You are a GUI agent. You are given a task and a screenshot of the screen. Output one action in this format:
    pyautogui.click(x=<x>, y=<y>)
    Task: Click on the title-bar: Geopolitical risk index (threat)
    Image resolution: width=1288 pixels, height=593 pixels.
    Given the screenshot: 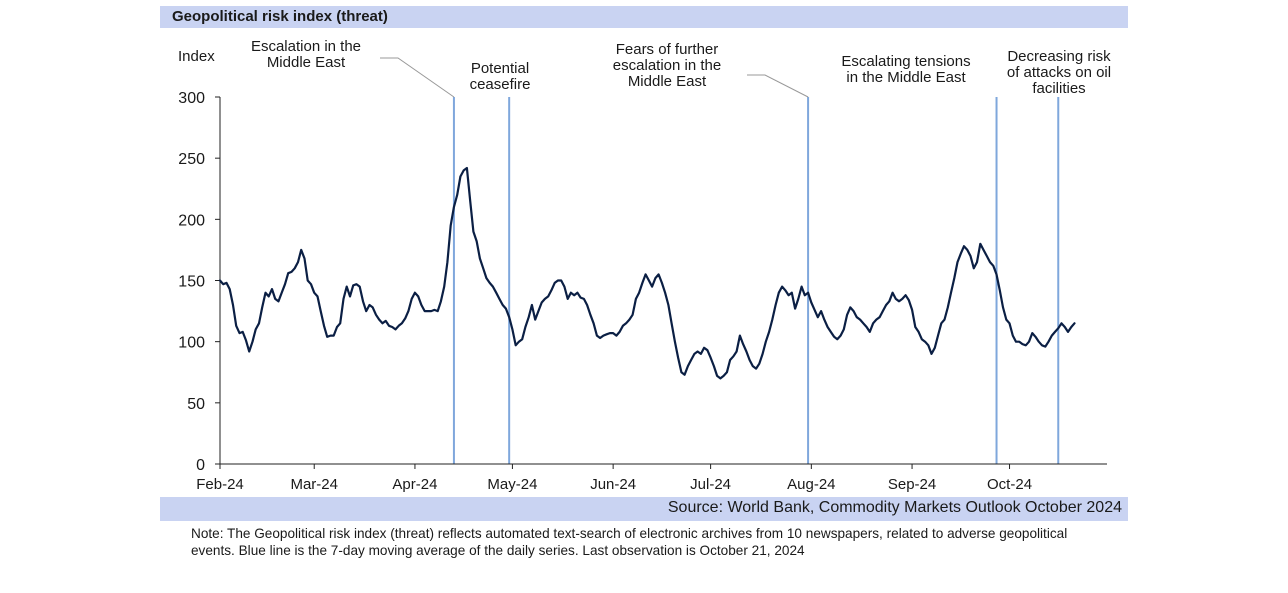 What is the action you would take?
    pyautogui.click(x=644, y=17)
    